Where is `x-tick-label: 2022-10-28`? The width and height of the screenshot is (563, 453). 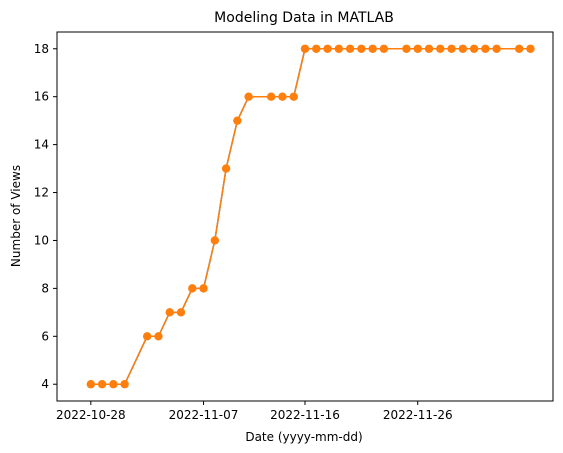
x-tick-label: 2022-10-28 is located at coordinates (91, 415).